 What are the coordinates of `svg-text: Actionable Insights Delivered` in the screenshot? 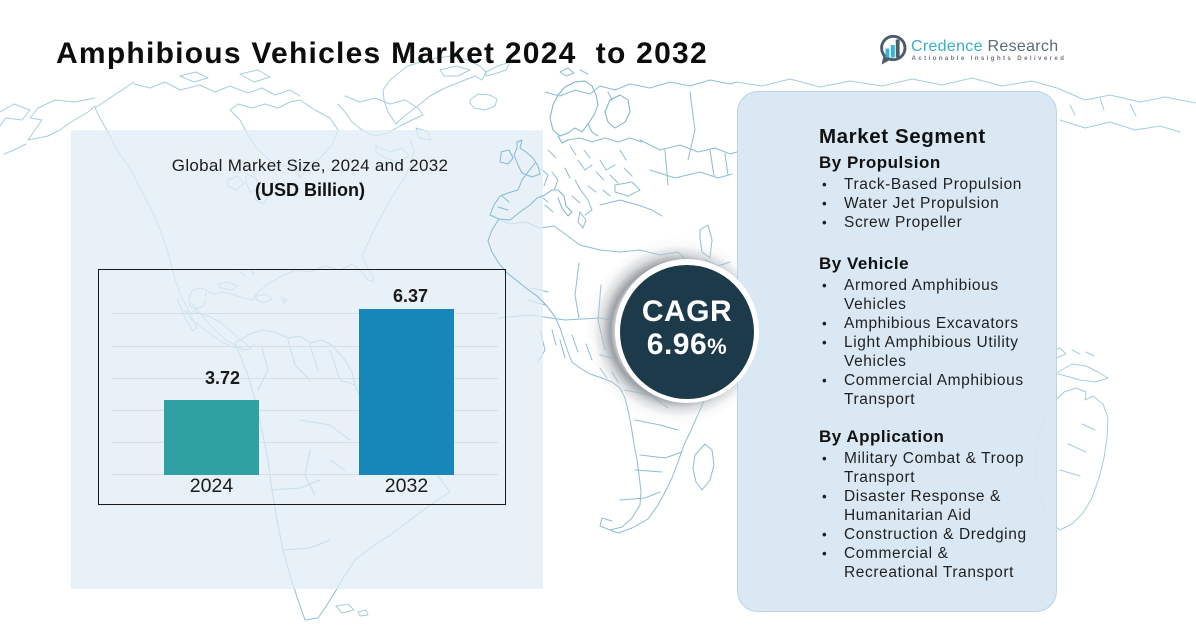 It's located at (989, 58).